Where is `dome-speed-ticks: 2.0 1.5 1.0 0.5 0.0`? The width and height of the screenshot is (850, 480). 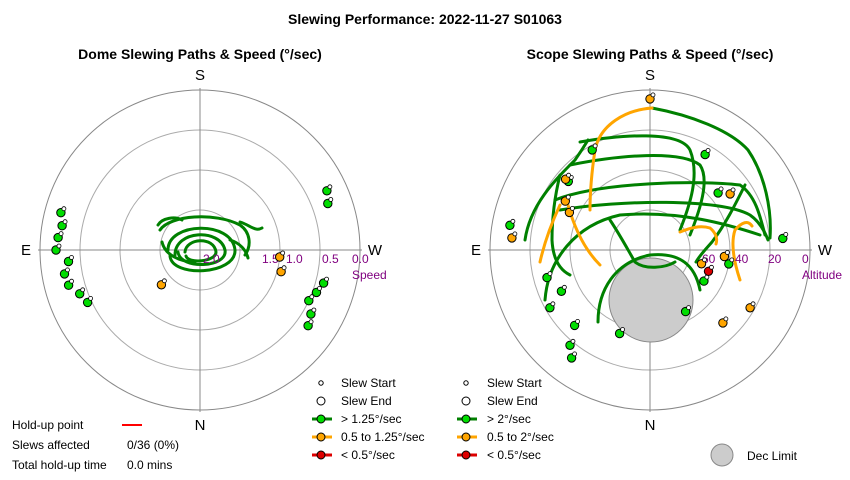
dome-speed-ticks: 2.0 1.5 1.0 0.5 0.0 is located at coordinates (286, 259).